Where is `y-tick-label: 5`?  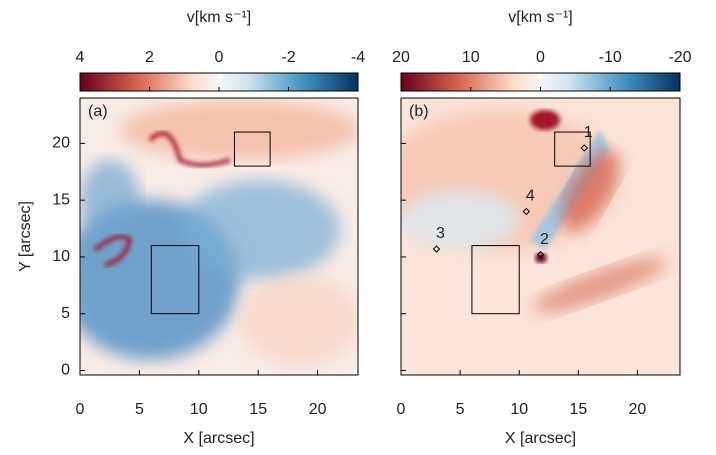
y-tick-label: 5 is located at coordinates (65, 313).